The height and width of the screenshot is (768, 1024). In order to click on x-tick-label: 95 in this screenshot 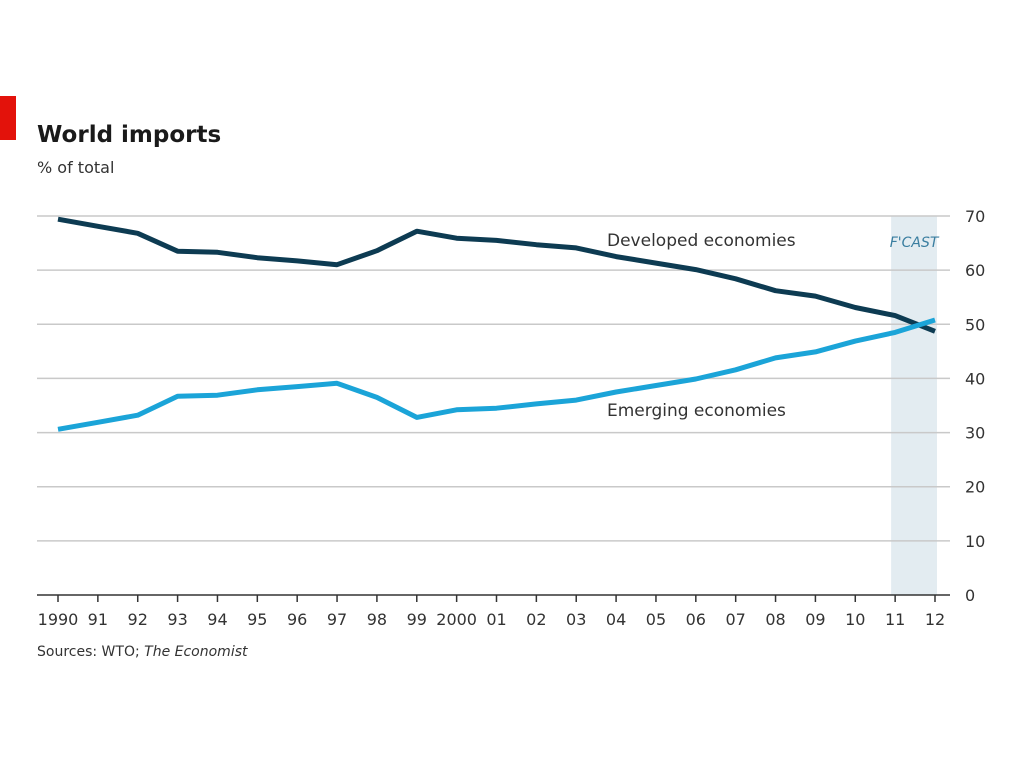, I will do `click(257, 619)`.